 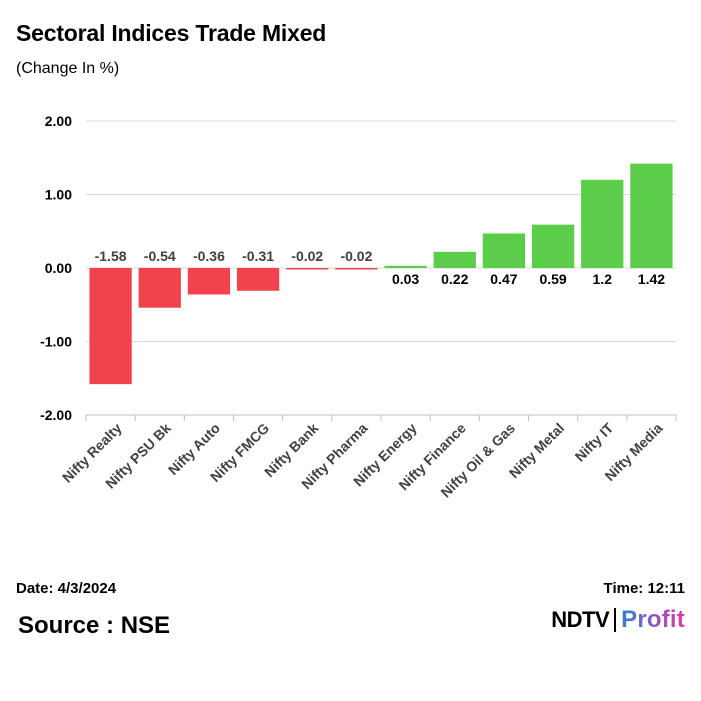 What do you see at coordinates (644, 588) in the screenshot?
I see `time-label: Time: 12:11` at bounding box center [644, 588].